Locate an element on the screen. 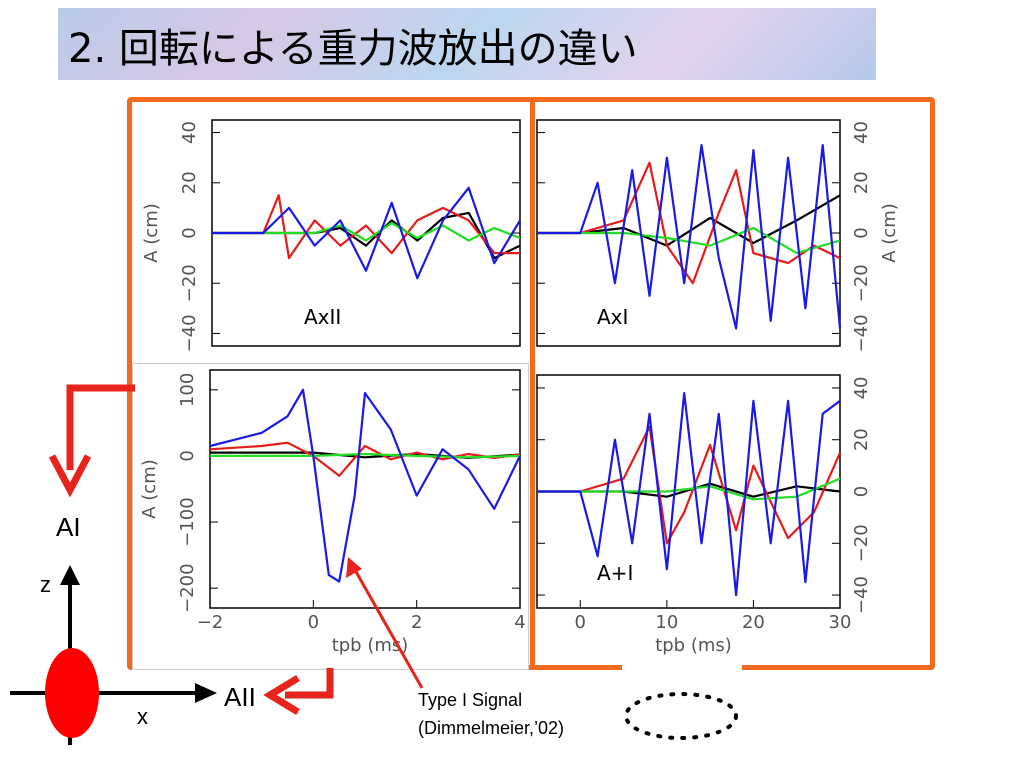 The width and height of the screenshot is (1024, 768). z-label: z is located at coordinates (45, 584).